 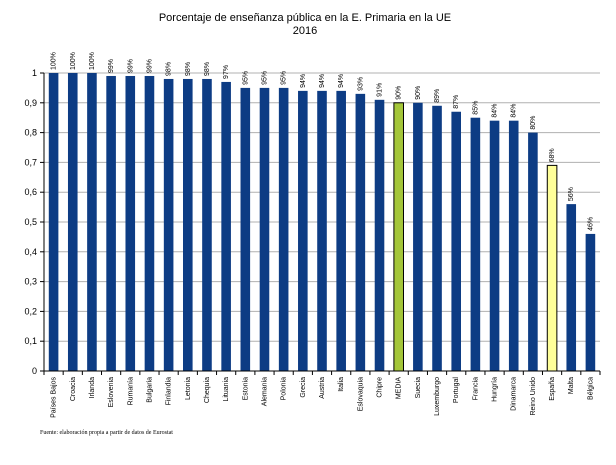 What do you see at coordinates (418, 388) in the screenshot?
I see `x-tick-label: Suecia` at bounding box center [418, 388].